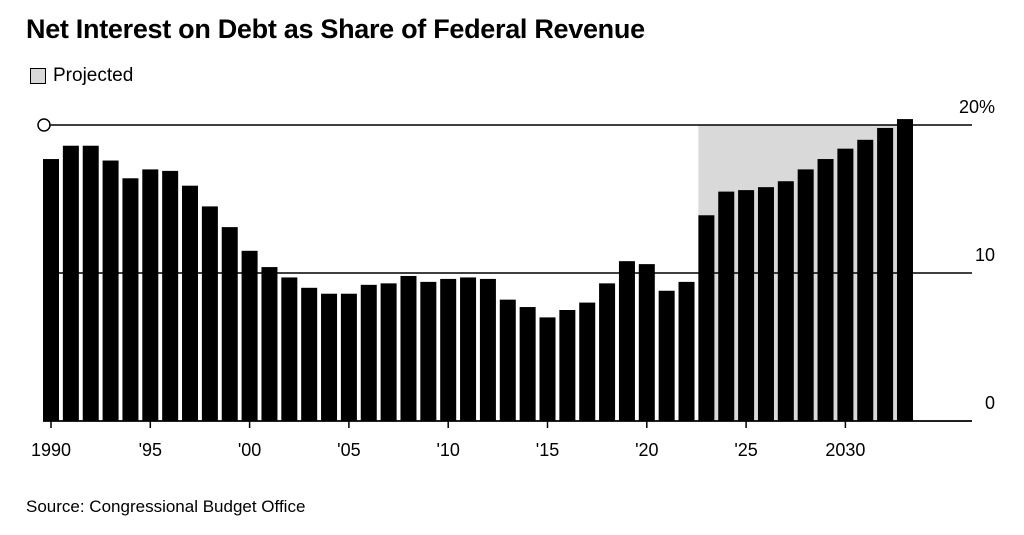 Image resolution: width=1024 pixels, height=535 pixels. What do you see at coordinates (190, 303) in the screenshot?
I see `bar-1997` at bounding box center [190, 303].